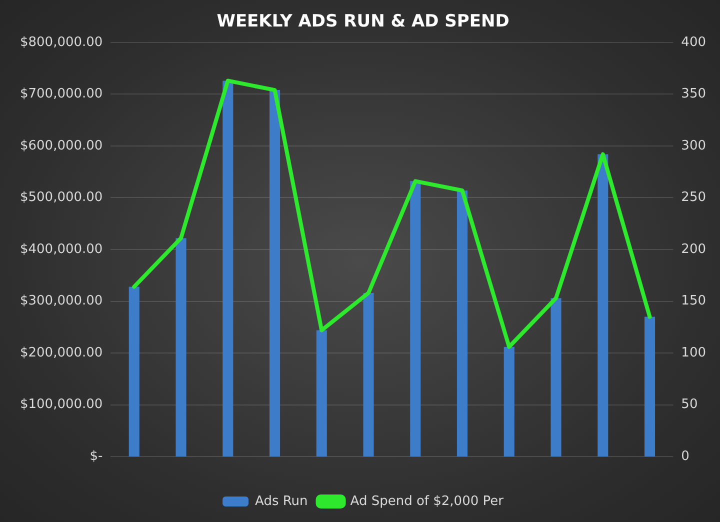 The height and width of the screenshot is (522, 720). I want to click on y2-tick-label: 0, so click(685, 456).